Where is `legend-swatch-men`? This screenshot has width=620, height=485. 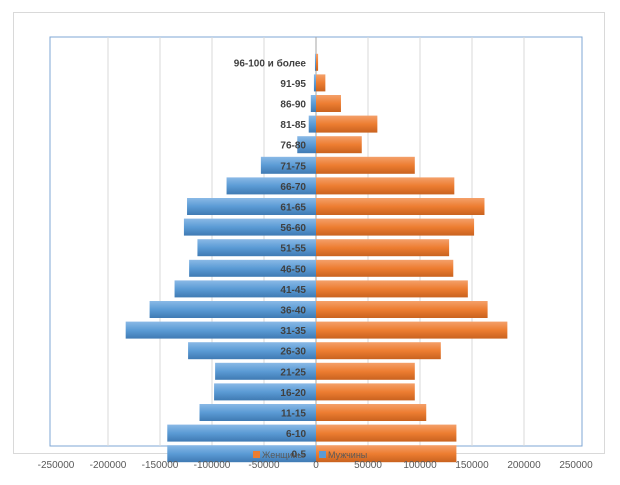 legend-swatch-men is located at coordinates (322, 454).